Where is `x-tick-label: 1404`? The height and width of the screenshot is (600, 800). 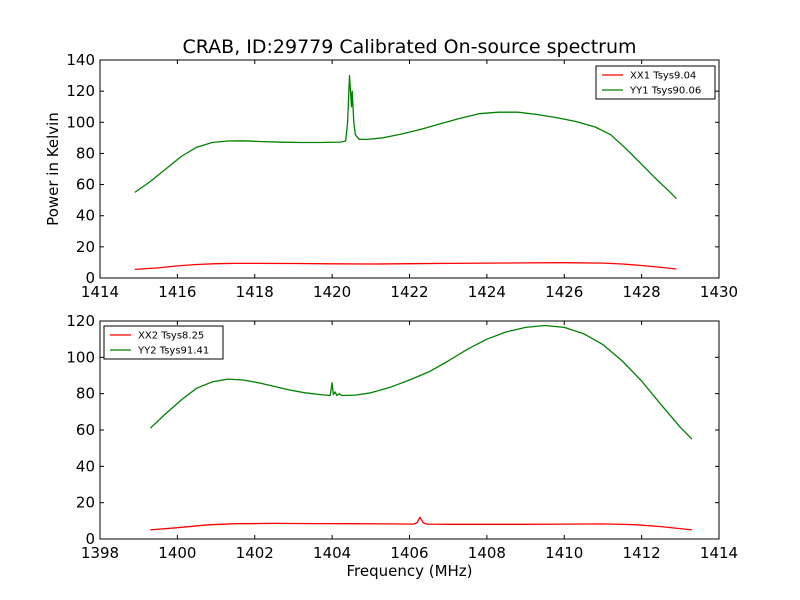
x-tick-label: 1404 is located at coordinates (332, 553).